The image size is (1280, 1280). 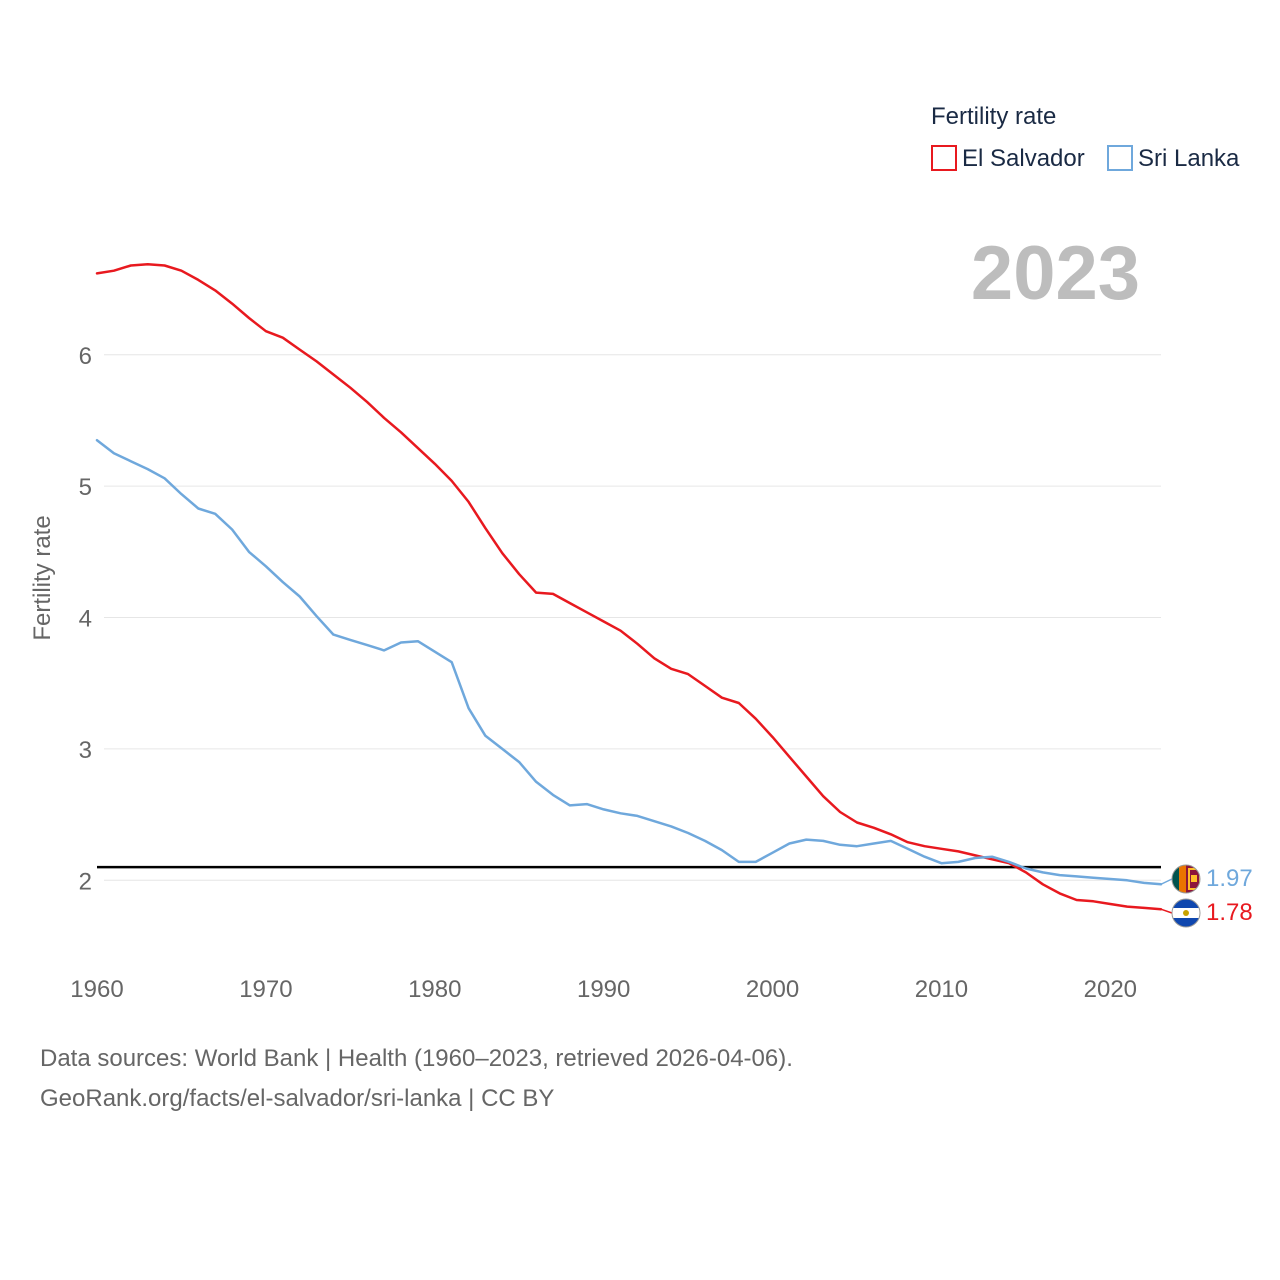 I want to click on legend-swatch-sri-lanka, so click(x=1120, y=158).